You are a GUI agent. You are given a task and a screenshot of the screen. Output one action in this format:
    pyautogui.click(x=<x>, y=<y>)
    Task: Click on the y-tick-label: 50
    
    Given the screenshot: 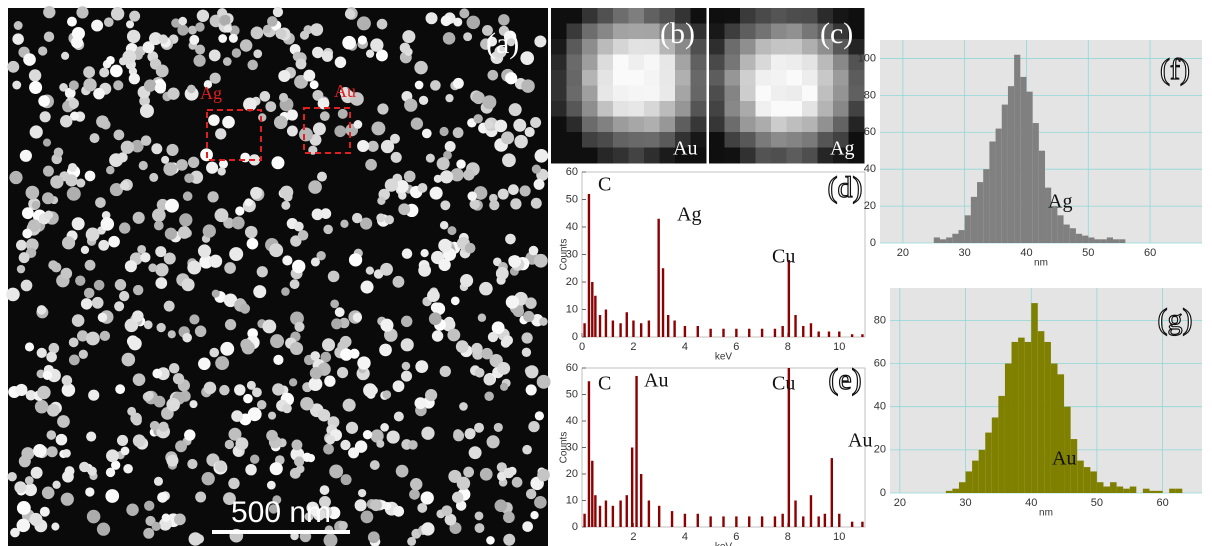 What is the action you would take?
    pyautogui.click(x=572, y=394)
    